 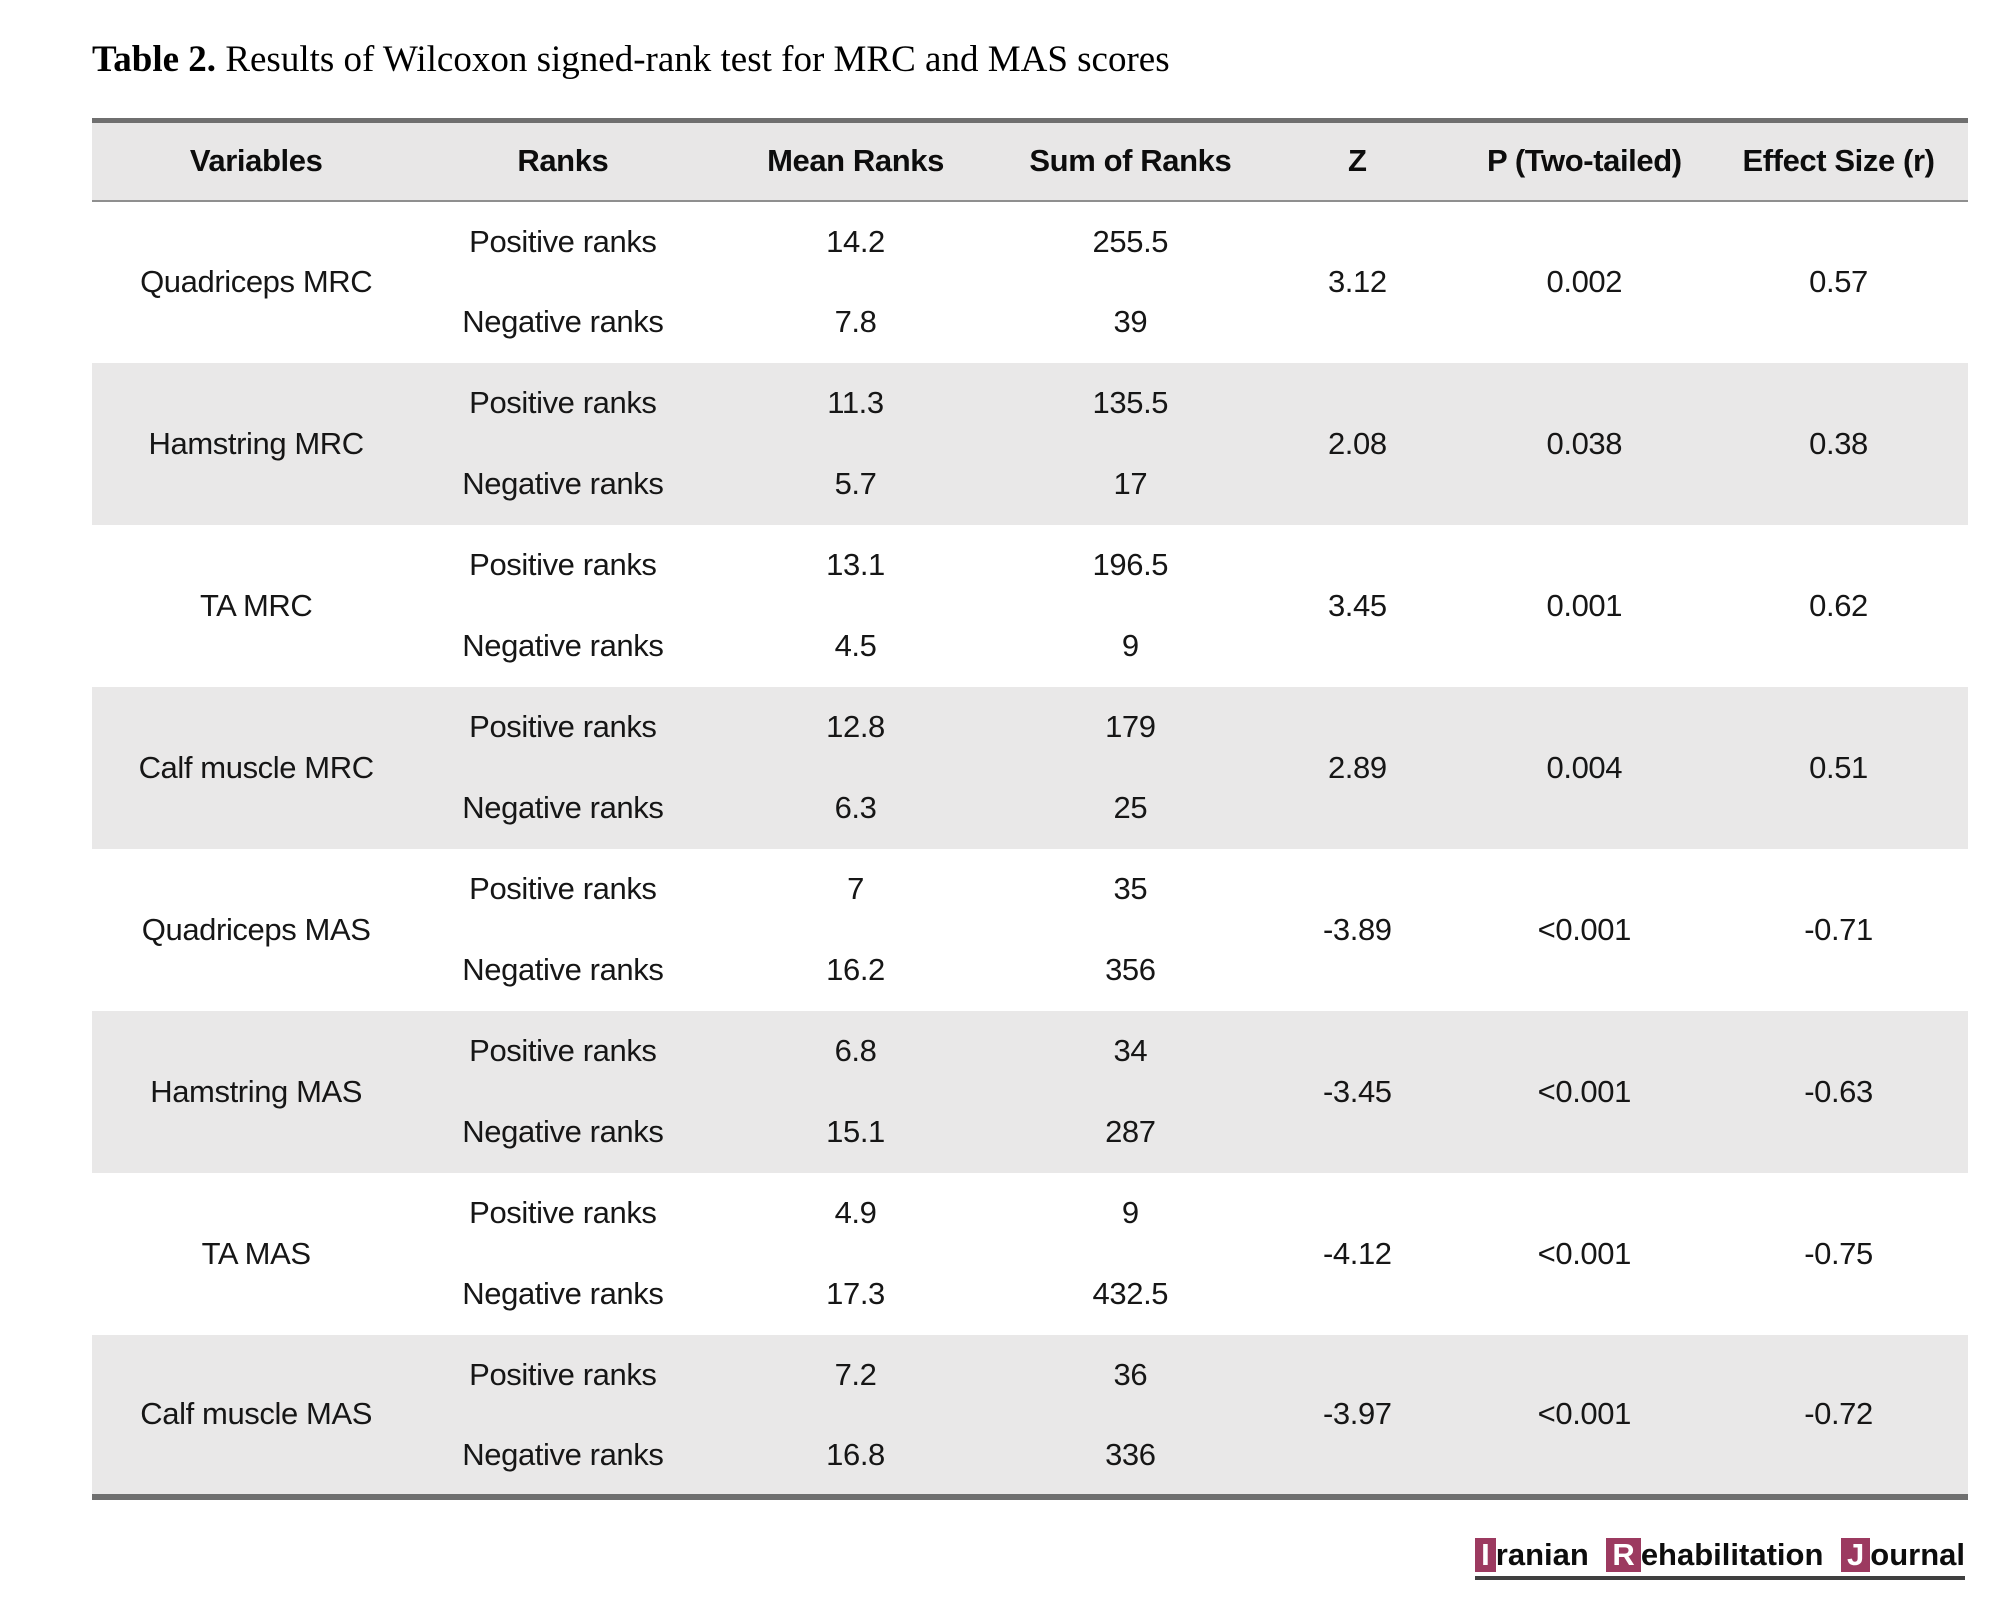 I want to click on negative-sum-rank-cell: 336, so click(x=1130, y=1454).